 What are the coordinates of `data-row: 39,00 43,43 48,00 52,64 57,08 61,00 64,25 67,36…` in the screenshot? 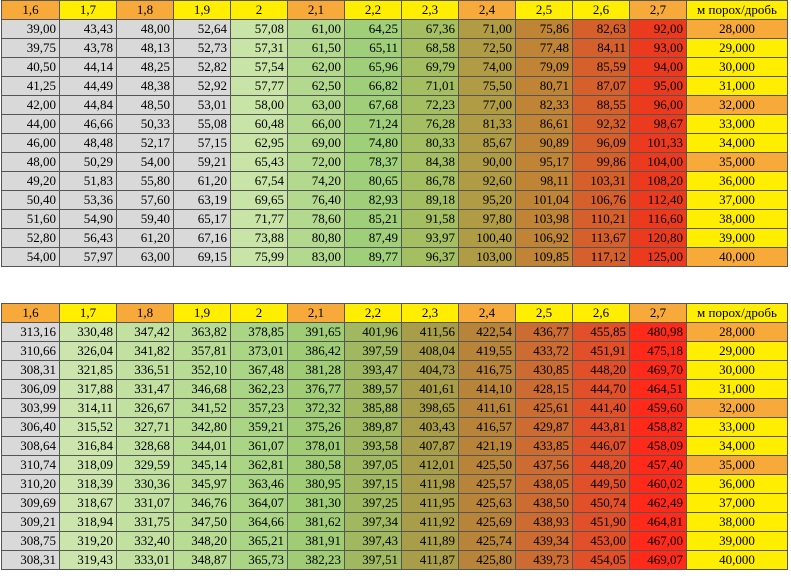 It's located at (394, 29).